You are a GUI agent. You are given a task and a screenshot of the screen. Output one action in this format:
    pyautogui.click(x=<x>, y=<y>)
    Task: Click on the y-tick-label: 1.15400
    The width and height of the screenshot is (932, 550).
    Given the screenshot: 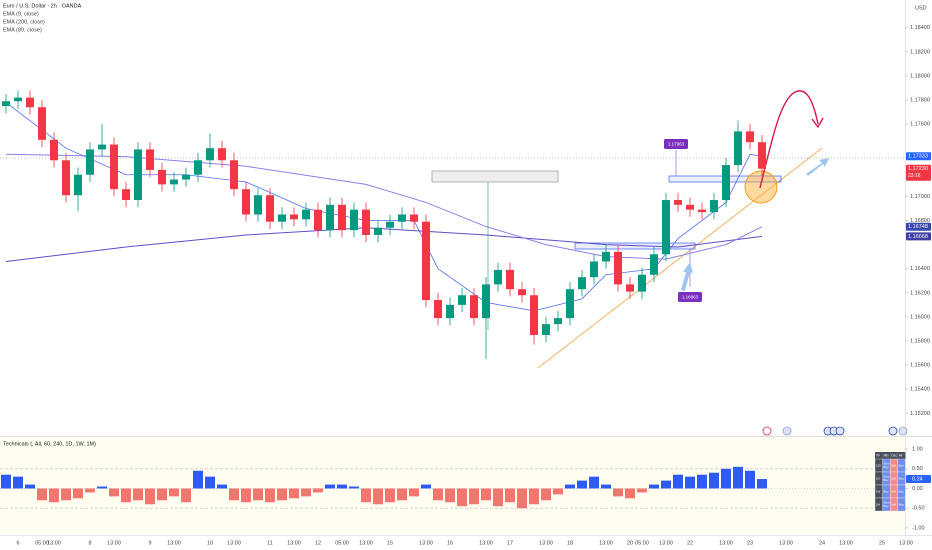 What is the action you would take?
    pyautogui.click(x=920, y=390)
    